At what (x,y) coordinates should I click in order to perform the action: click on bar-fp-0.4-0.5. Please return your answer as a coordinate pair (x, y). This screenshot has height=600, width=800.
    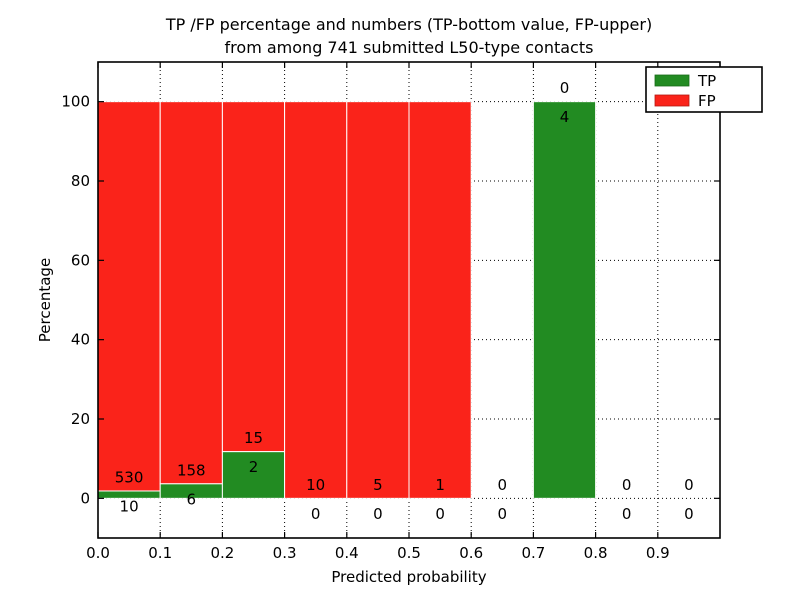
    Looking at the image, I should click on (378, 300).